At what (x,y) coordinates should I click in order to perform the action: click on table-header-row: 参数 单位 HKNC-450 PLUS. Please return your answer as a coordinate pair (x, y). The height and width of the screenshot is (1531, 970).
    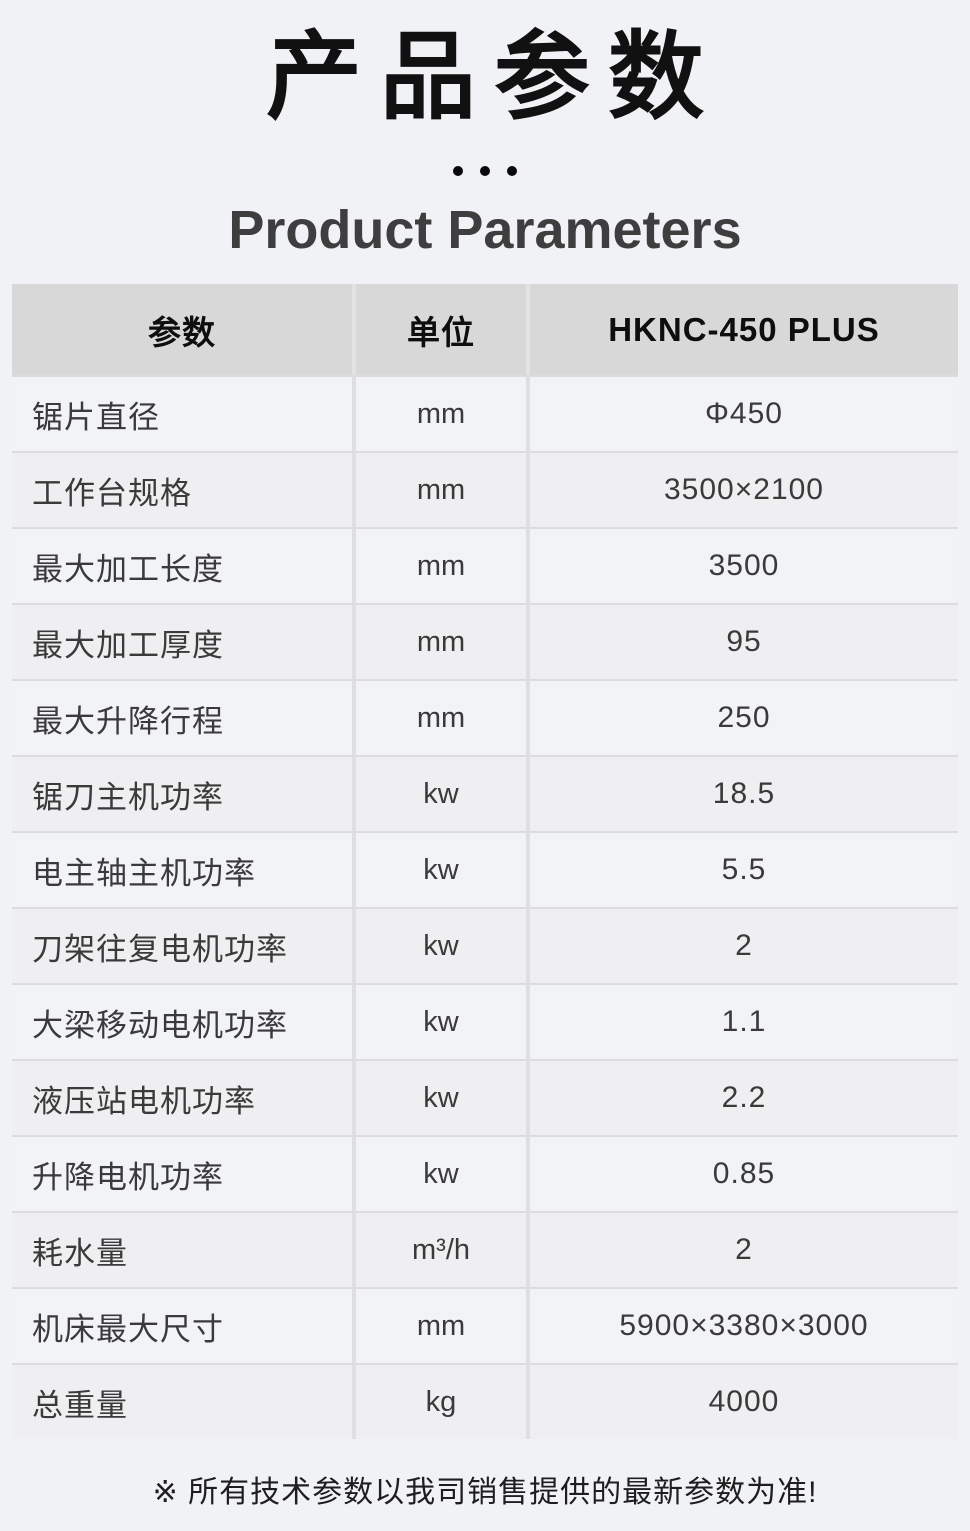
    Looking at the image, I should click on (485, 330).